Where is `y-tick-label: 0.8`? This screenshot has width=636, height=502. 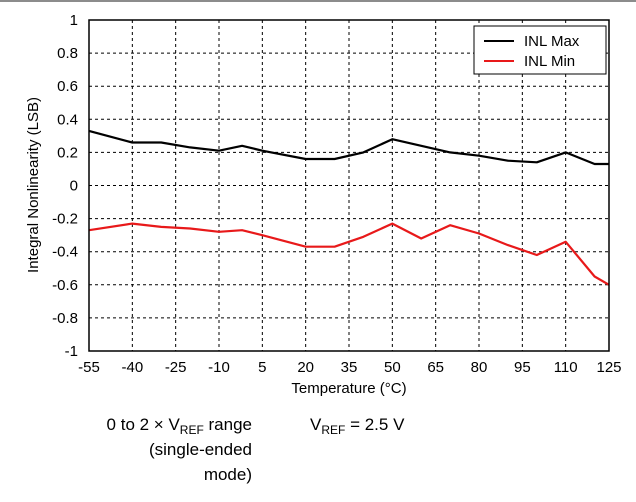 y-tick-label: 0.8 is located at coordinates (67, 53).